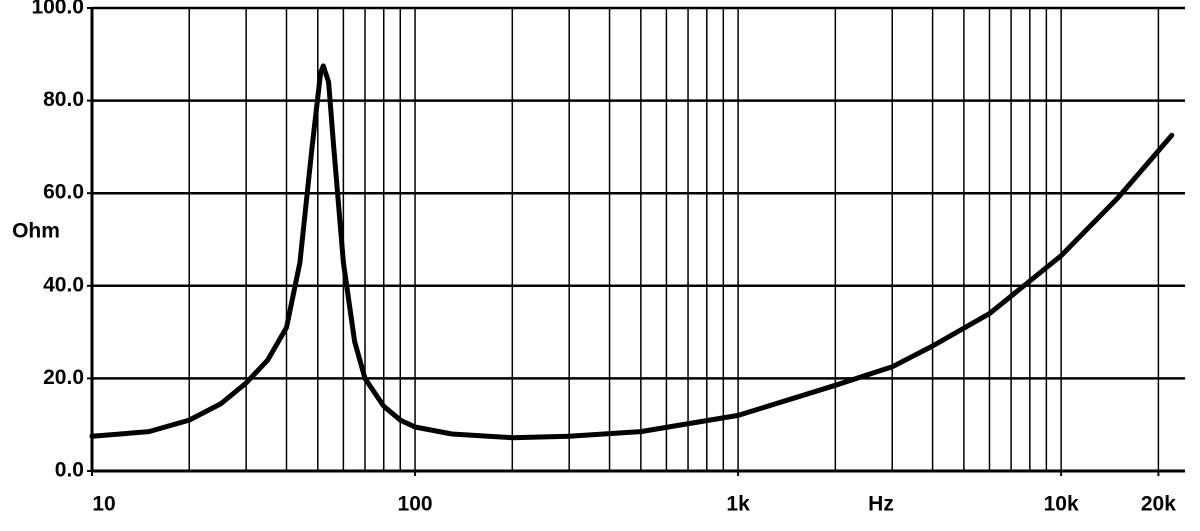 The image size is (1200, 531). I want to click on y-tick-label: 0.0, so click(69, 470).